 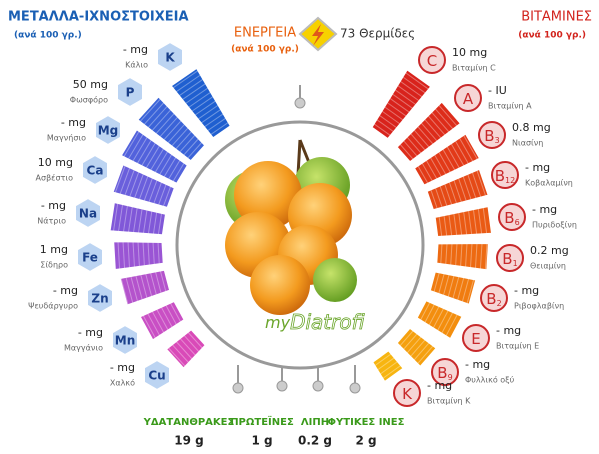 What do you see at coordinates (449, 401) in the screenshot?
I see `vitamin-name: Βιταμίνη K` at bounding box center [449, 401].